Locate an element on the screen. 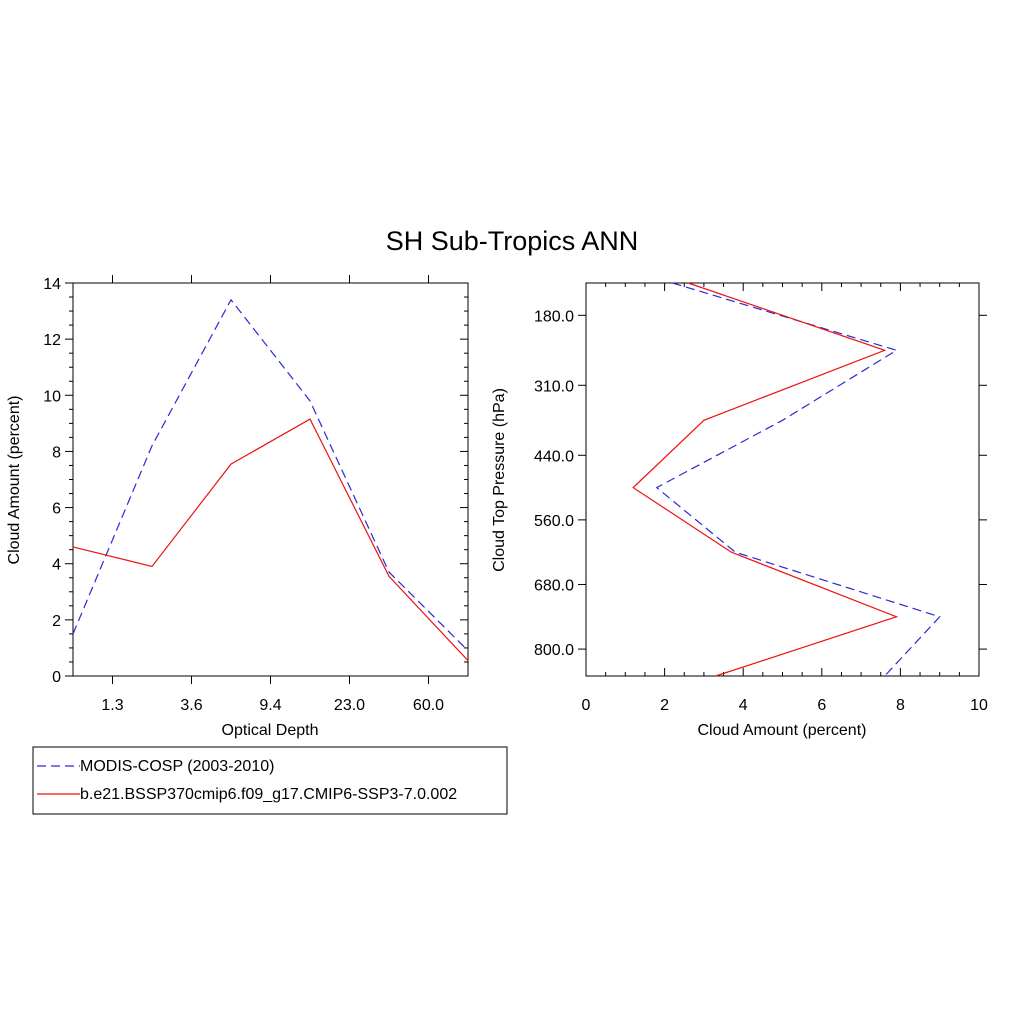 The height and width of the screenshot is (1024, 1024). right-y-axis-label: Cloud Top Pressure (hPa) is located at coordinates (499, 480).